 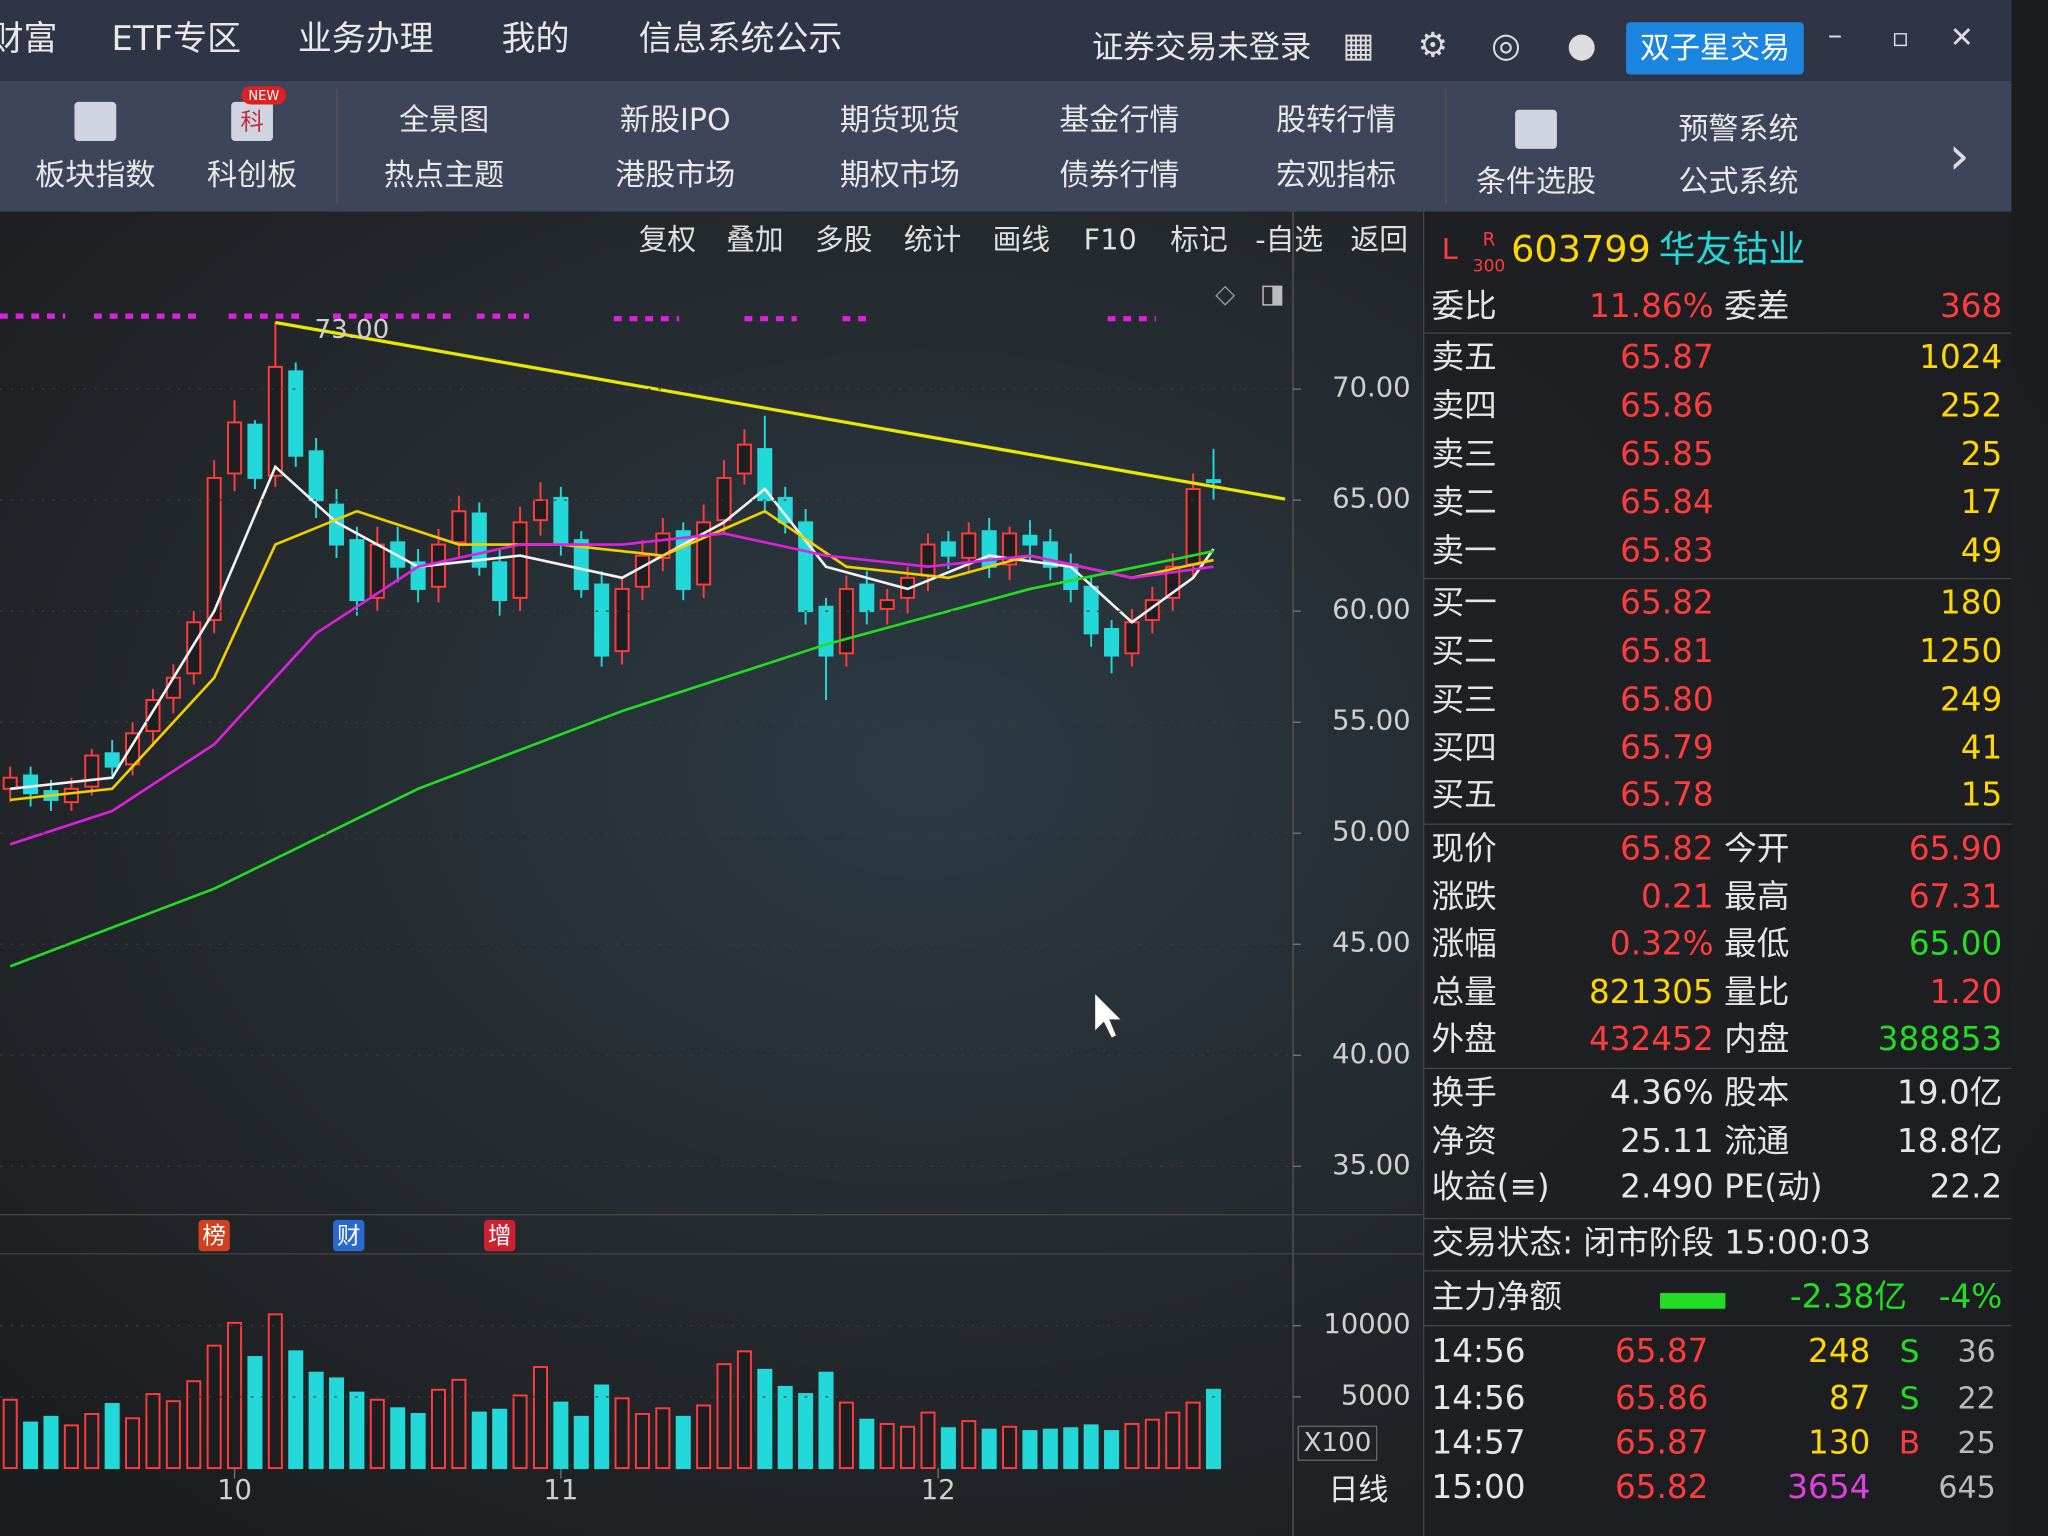 I want to click on tick-side: B, so click(x=1910, y=1444).